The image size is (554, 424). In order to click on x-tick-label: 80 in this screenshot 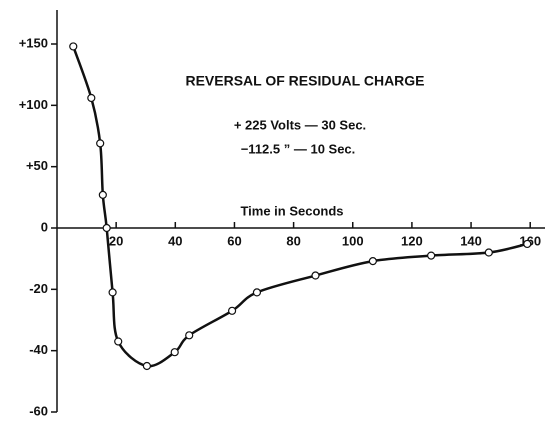, I will do `click(293, 240)`.